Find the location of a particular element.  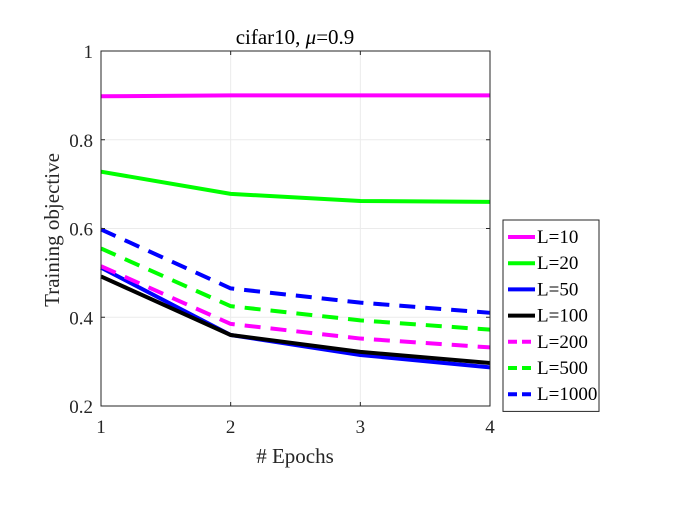

legend-label-l-20: L=20 is located at coordinates (557, 263).